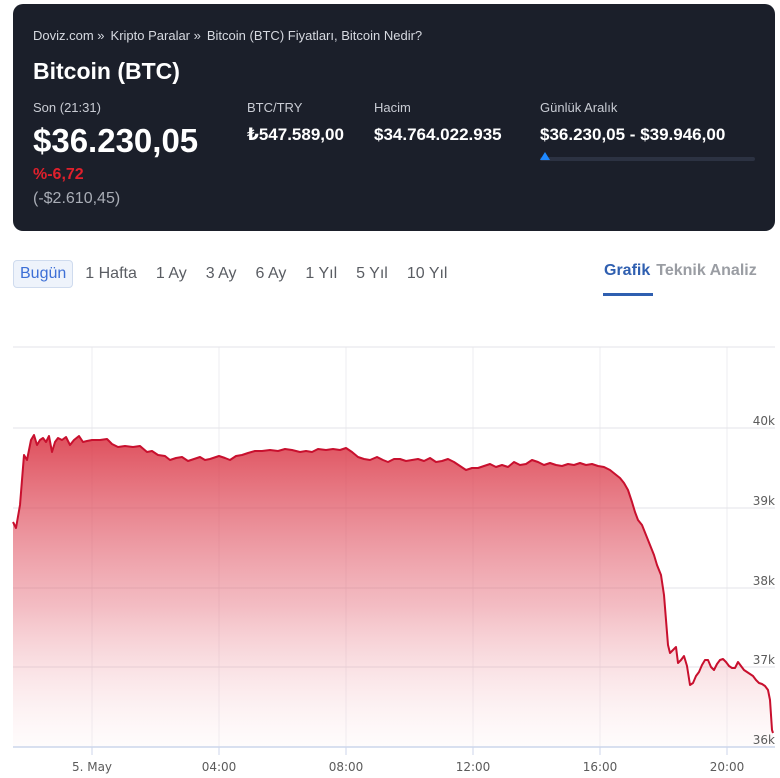 The width and height of the screenshot is (780, 778). Describe the element at coordinates (219, 767) in the screenshot. I see `x-tick-0400: 04:00` at that location.